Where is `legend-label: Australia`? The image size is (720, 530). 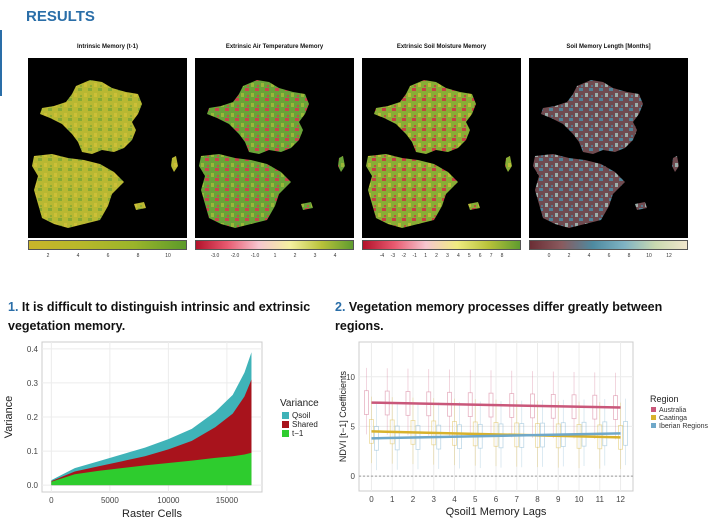
legend-label: Australia is located at coordinates (672, 410).